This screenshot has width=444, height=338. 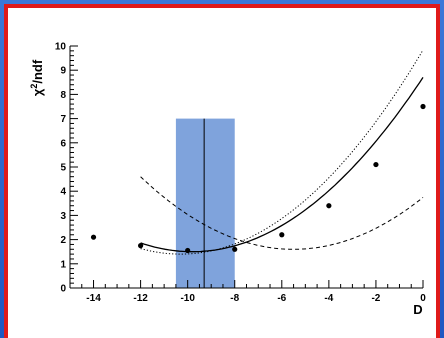 I want to click on y-tick-label: 3, so click(x=63, y=216).